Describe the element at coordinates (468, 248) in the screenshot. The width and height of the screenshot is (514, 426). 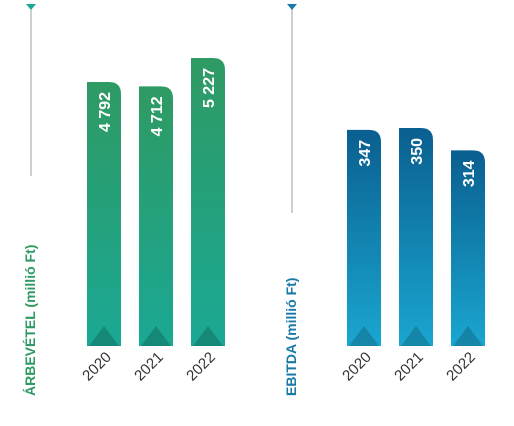
I see `ebitda-bar-2022` at that location.